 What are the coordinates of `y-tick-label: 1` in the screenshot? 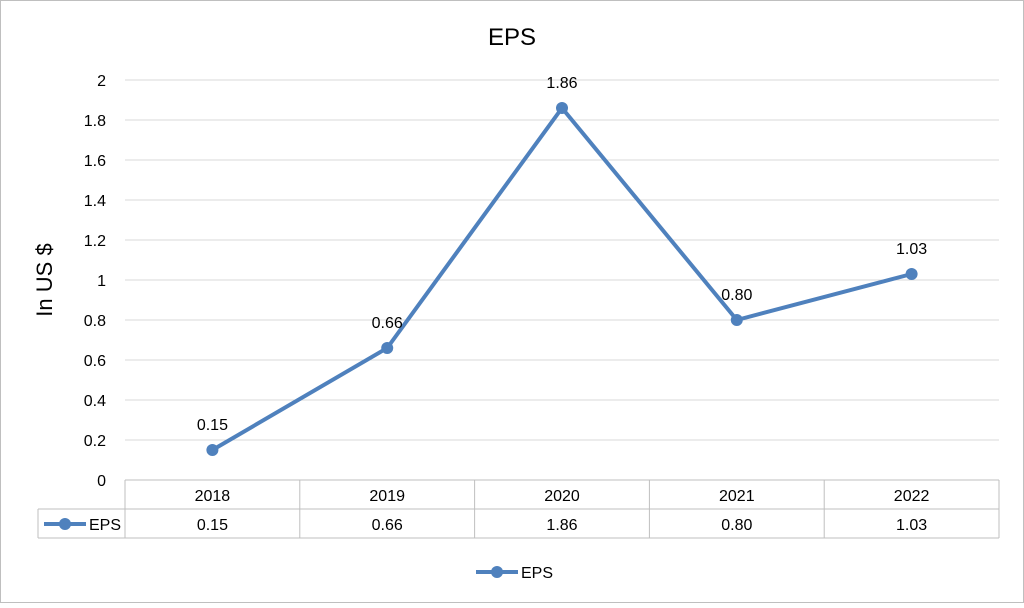 It's located at (101, 281).